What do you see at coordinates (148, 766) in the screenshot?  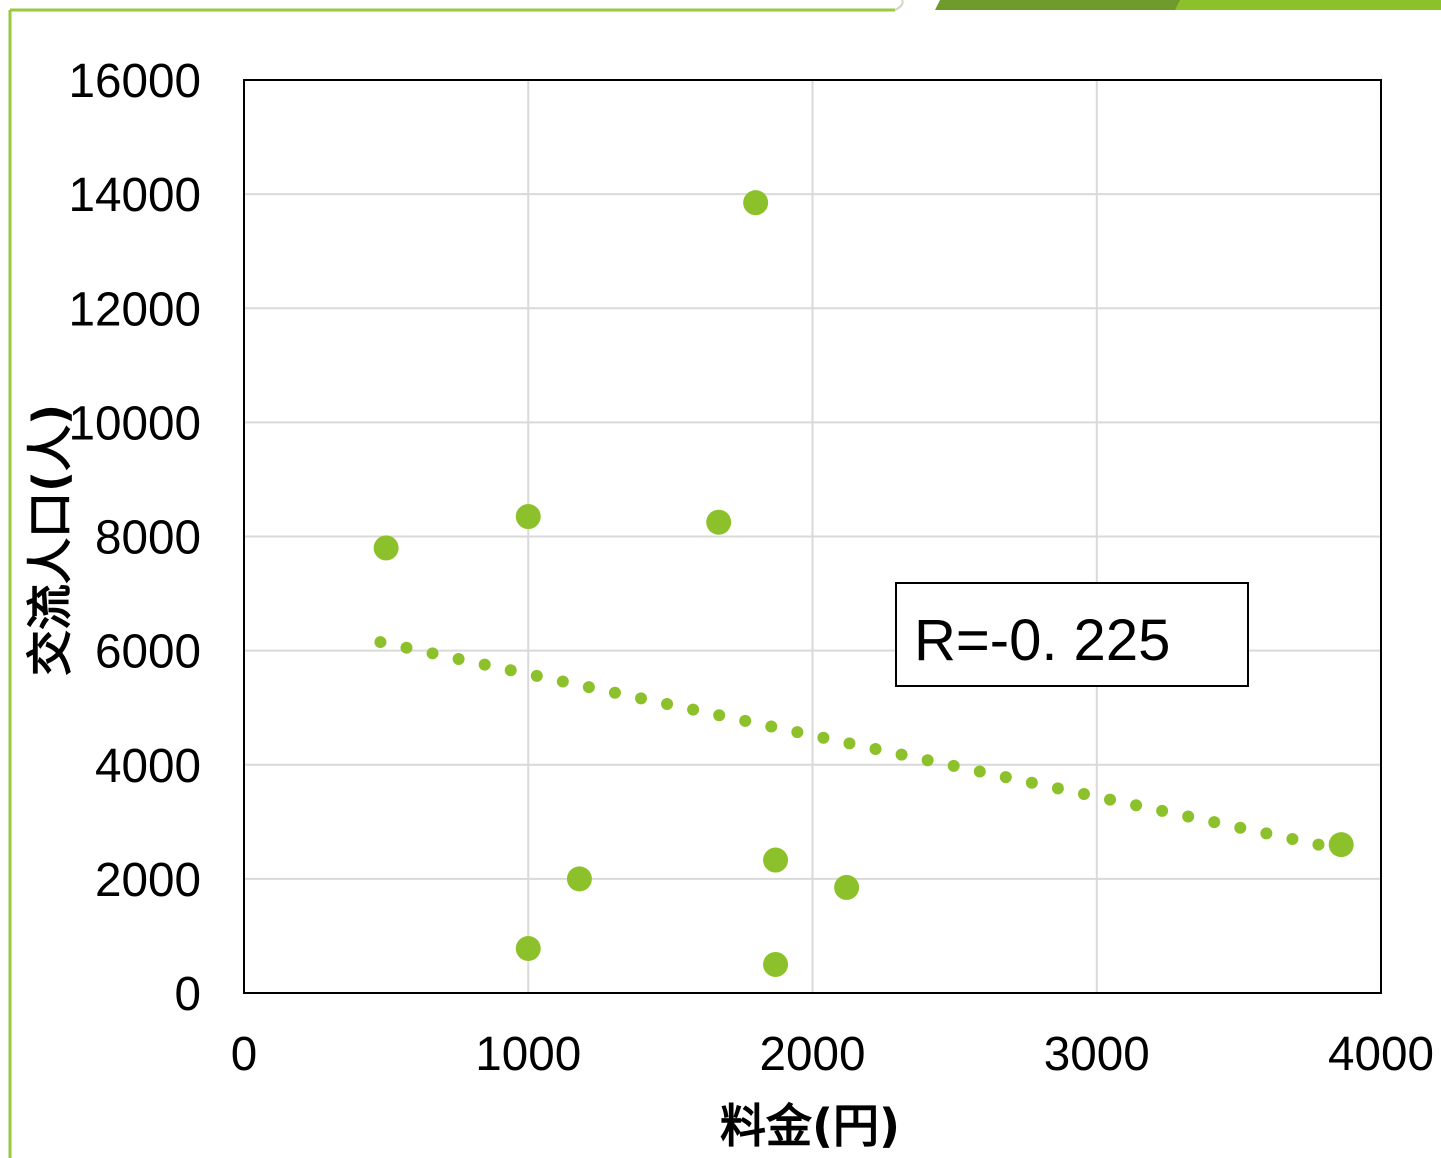 I see `y-tick-label: 4000` at bounding box center [148, 766].